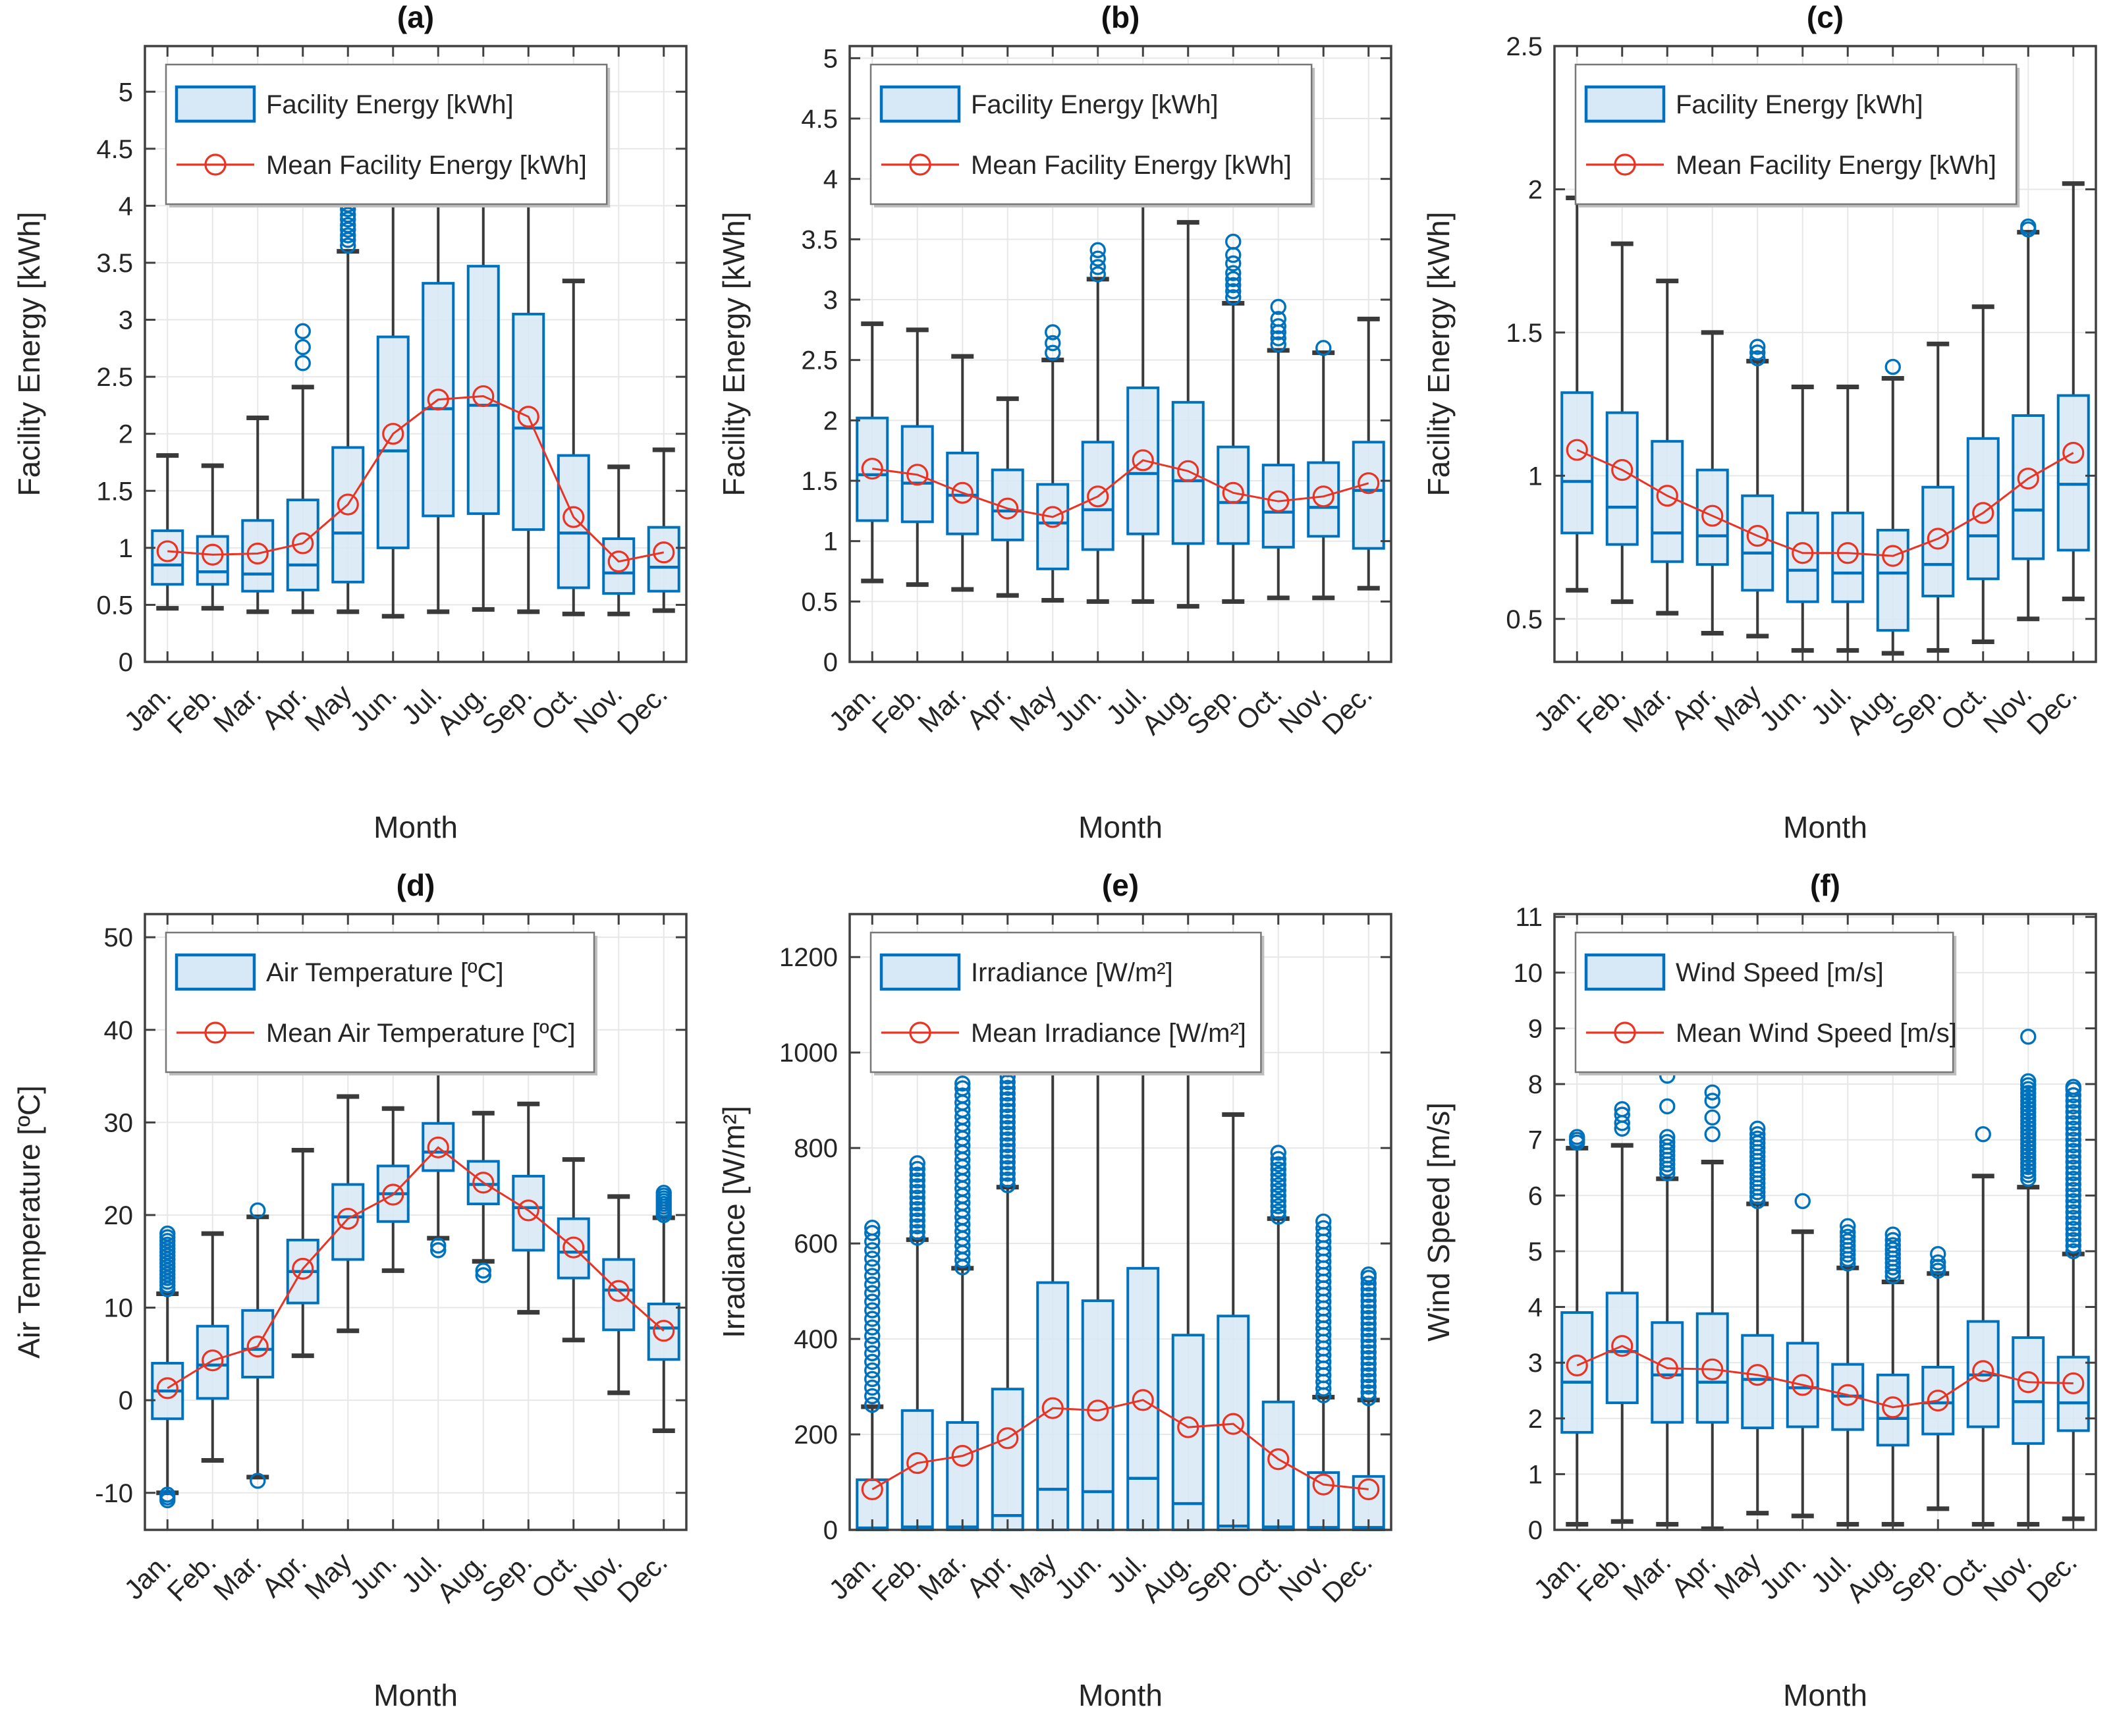  Describe the element at coordinates (734, 1222) in the screenshot. I see `y-axis-label: Irradiance [W/m²]` at that location.